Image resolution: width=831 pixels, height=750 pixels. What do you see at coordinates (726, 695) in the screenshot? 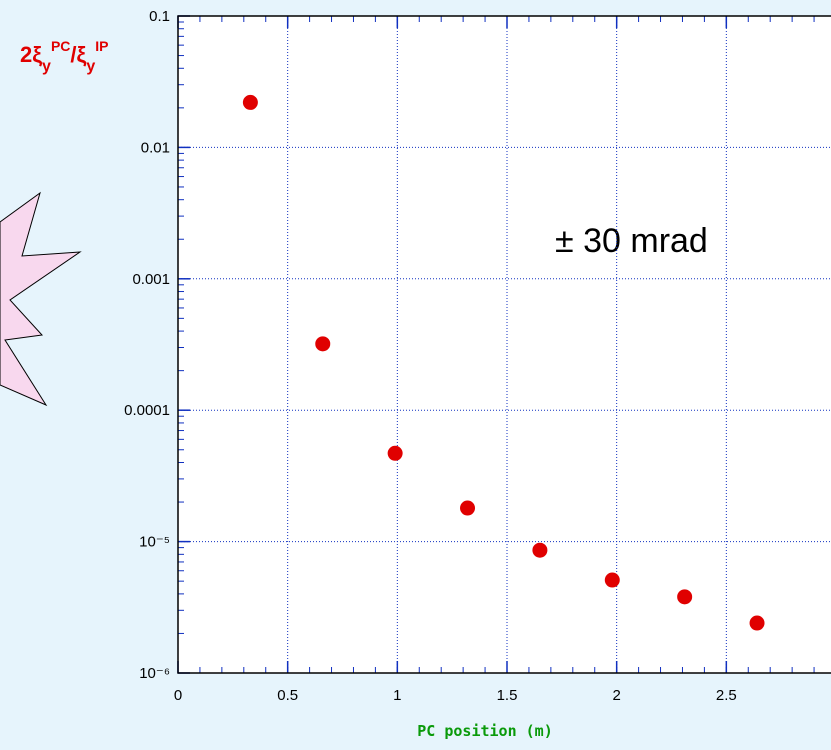
I see `x-tick-label: 2.5` at bounding box center [726, 695].